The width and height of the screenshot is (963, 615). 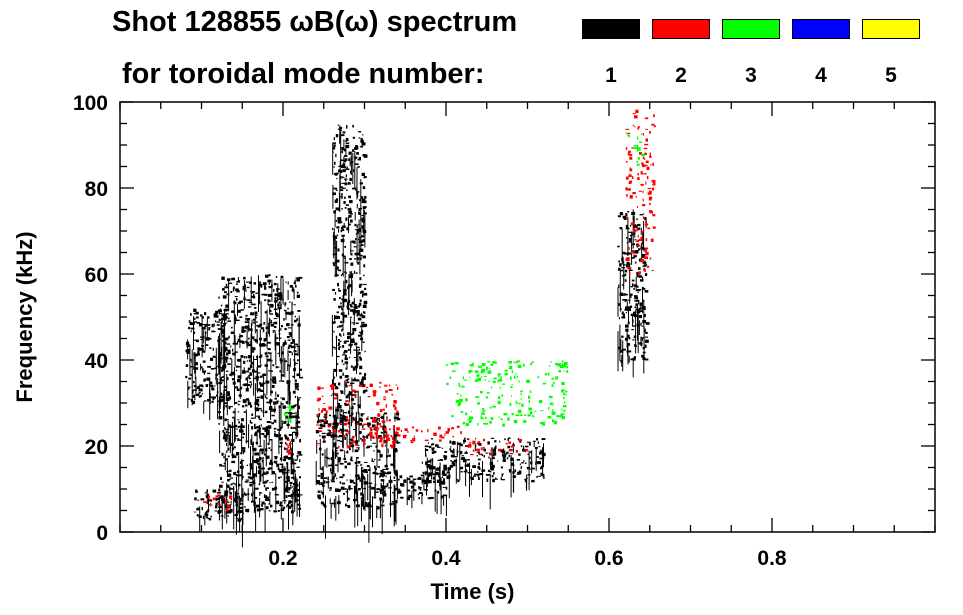 What do you see at coordinates (751, 75) in the screenshot?
I see `legend-label-3: 3` at bounding box center [751, 75].